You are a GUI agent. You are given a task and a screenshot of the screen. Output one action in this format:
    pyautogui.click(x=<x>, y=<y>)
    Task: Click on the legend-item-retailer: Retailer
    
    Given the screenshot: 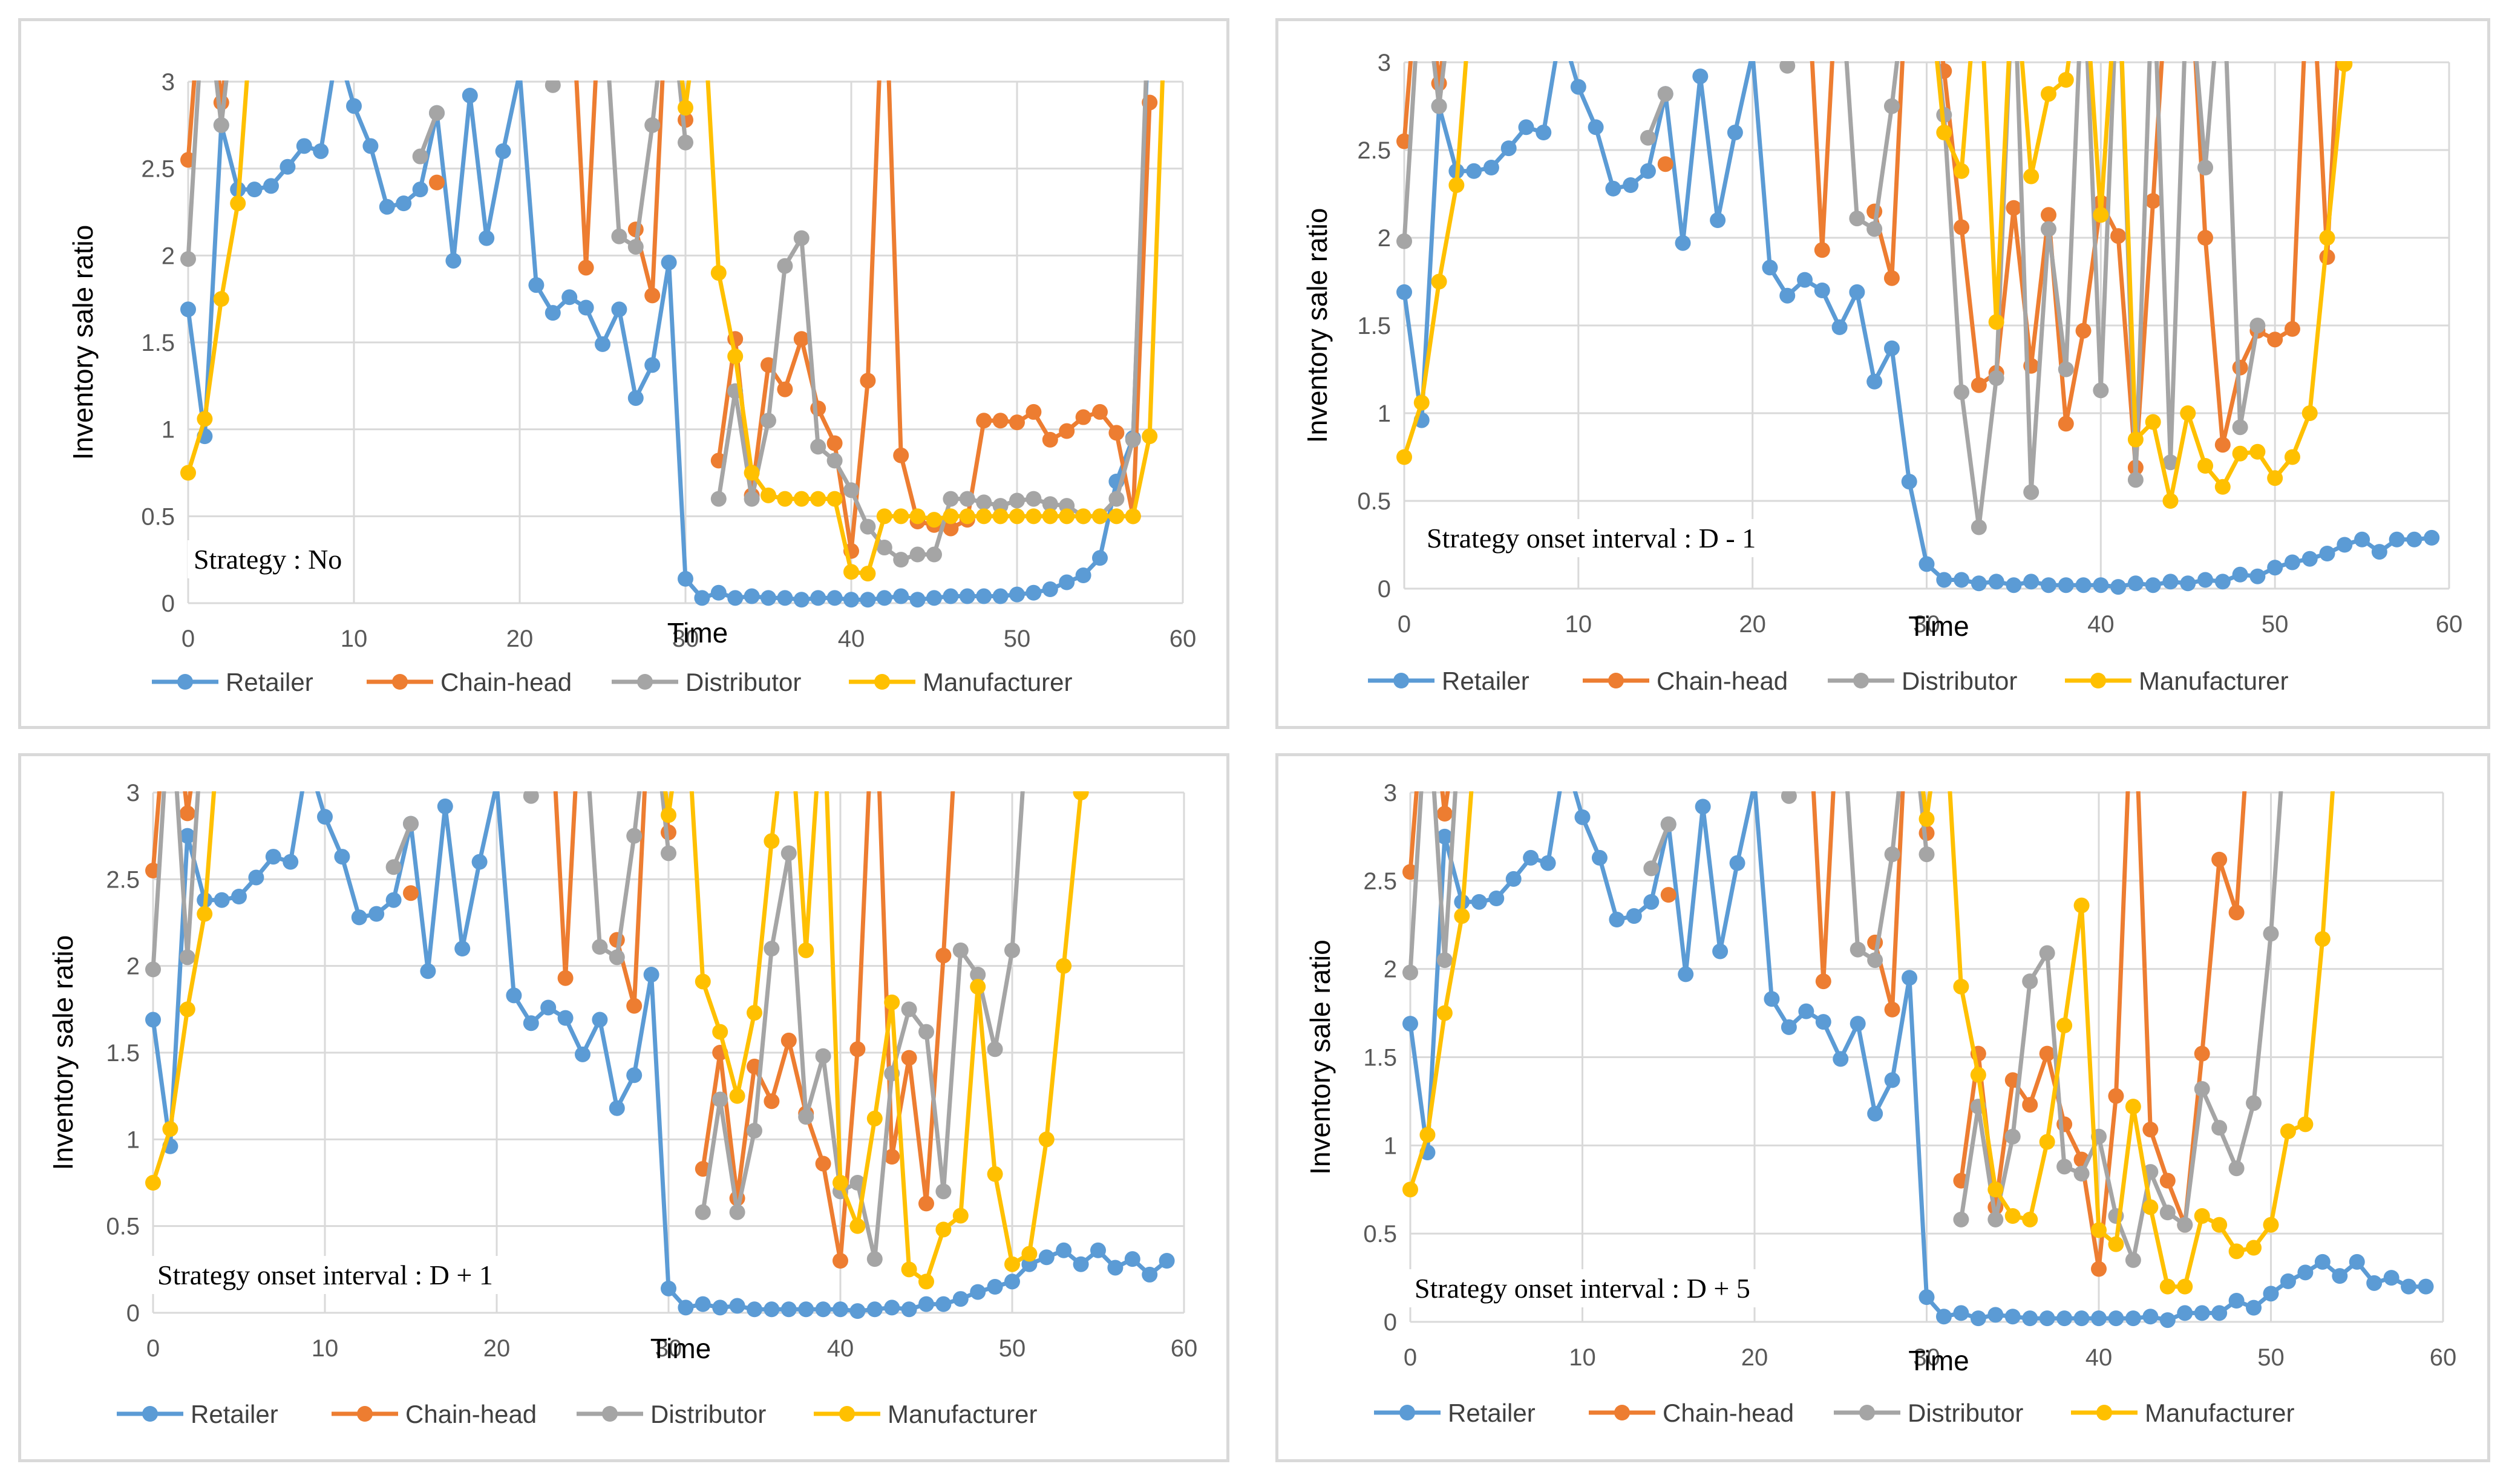 What is the action you would take?
    pyautogui.click(x=198, y=1414)
    